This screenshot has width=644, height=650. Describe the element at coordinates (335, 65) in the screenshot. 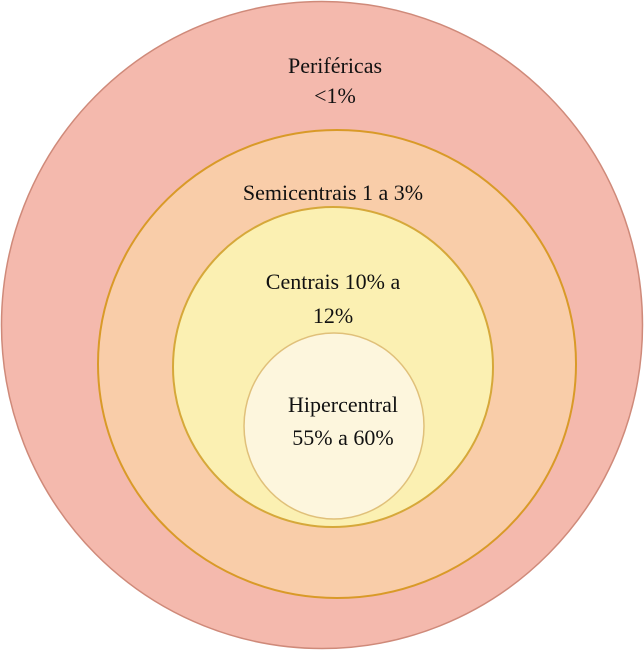

I see `label: Periféricas` at that location.